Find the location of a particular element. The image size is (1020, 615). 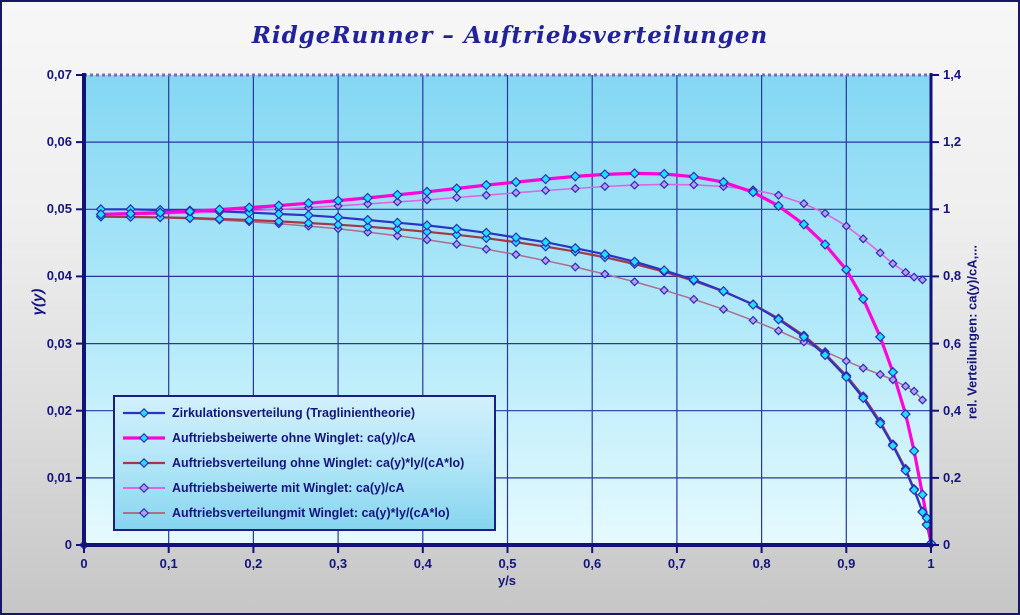

x-axis-tick-label: 0,4 is located at coordinates (422, 563).